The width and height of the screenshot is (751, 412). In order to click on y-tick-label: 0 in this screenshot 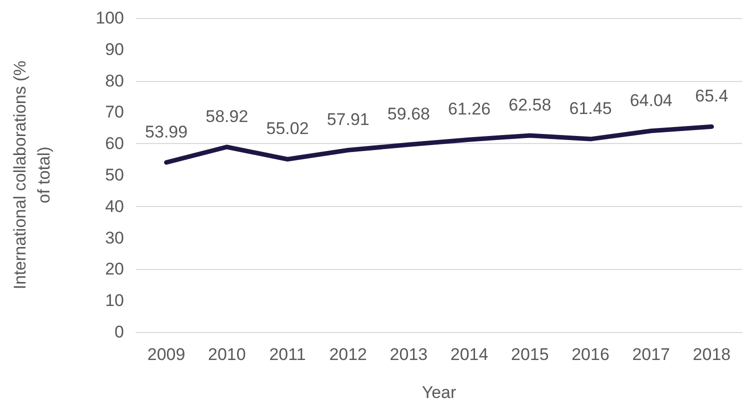, I will do `click(119, 332)`.